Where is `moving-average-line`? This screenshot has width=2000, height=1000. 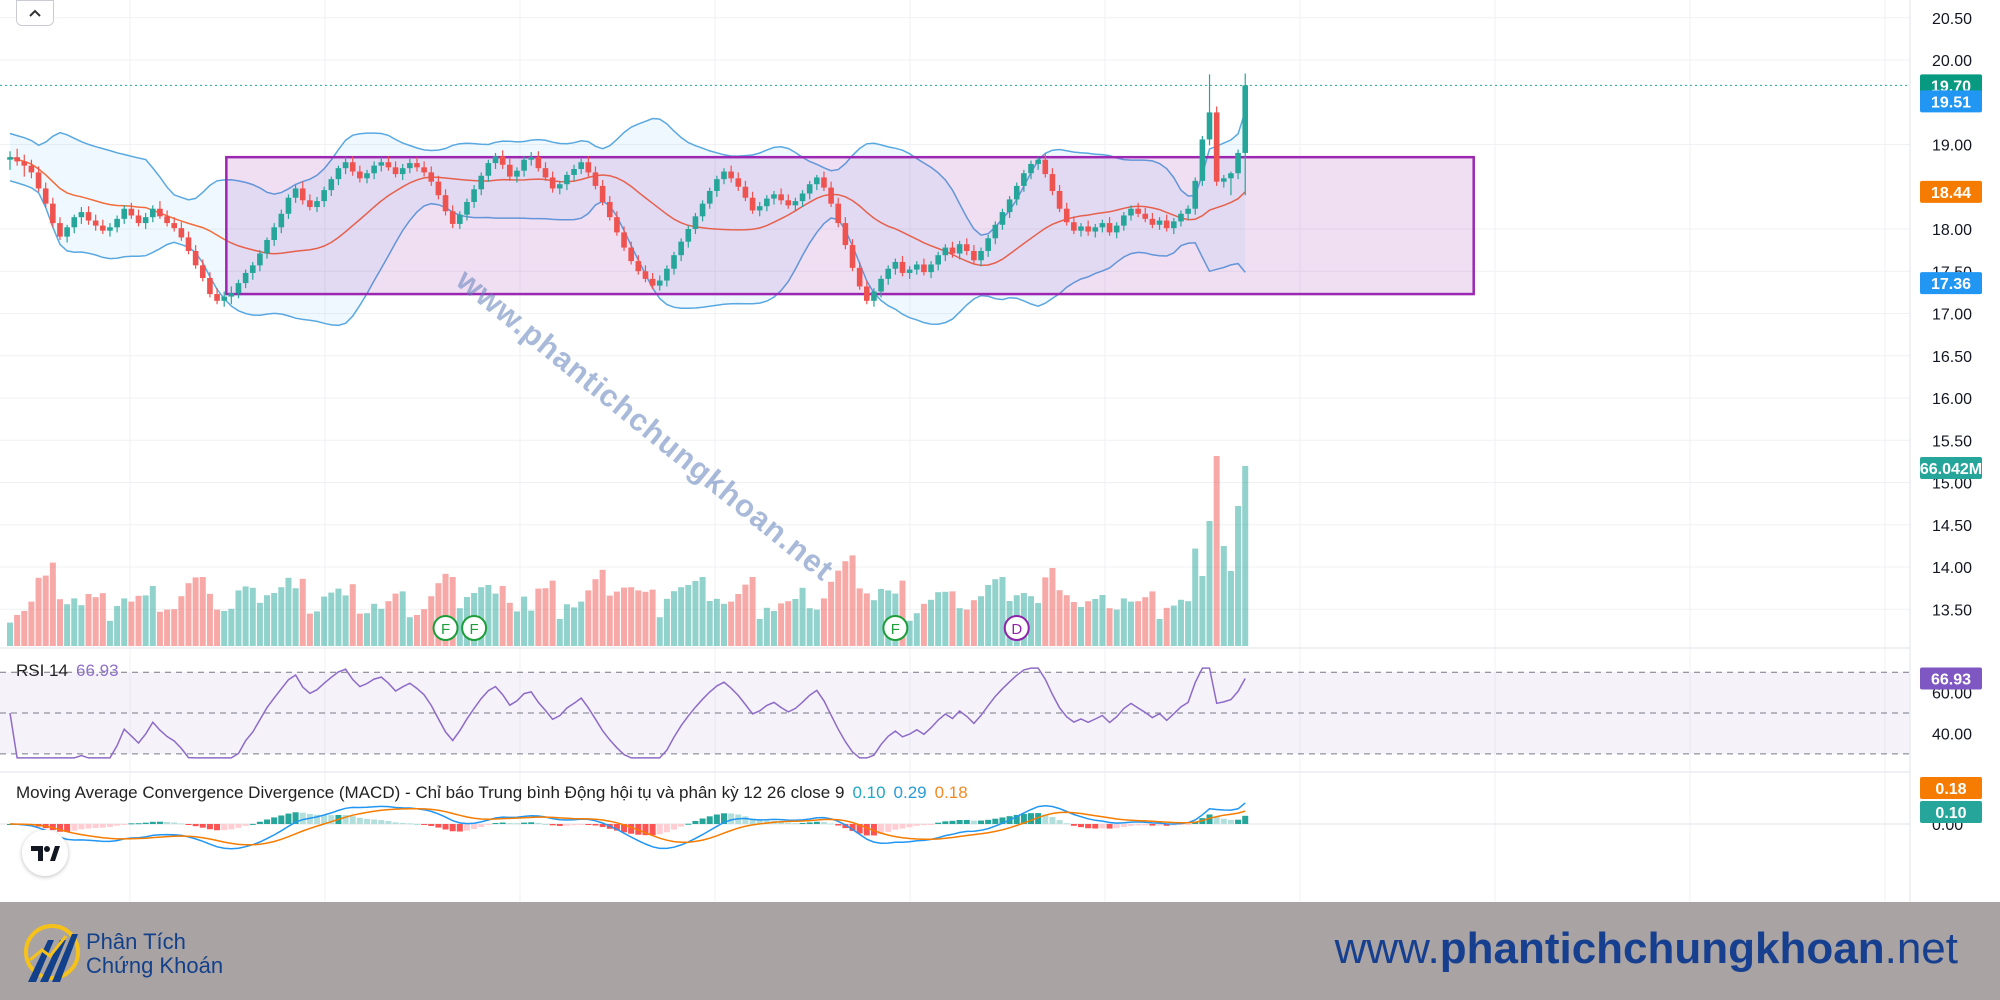
moving-average-line is located at coordinates (627, 211).